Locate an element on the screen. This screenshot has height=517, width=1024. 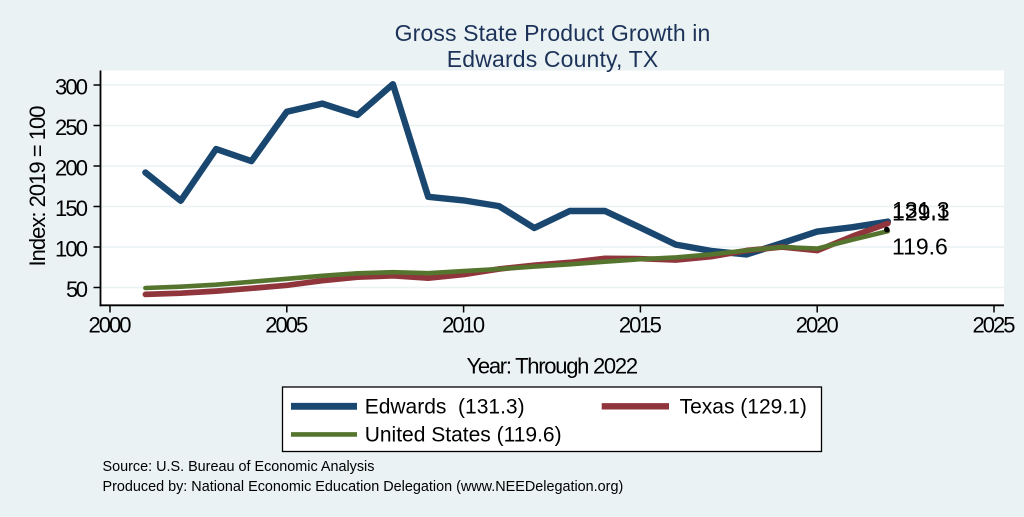
svg-text: 100 is located at coordinates (71, 249).